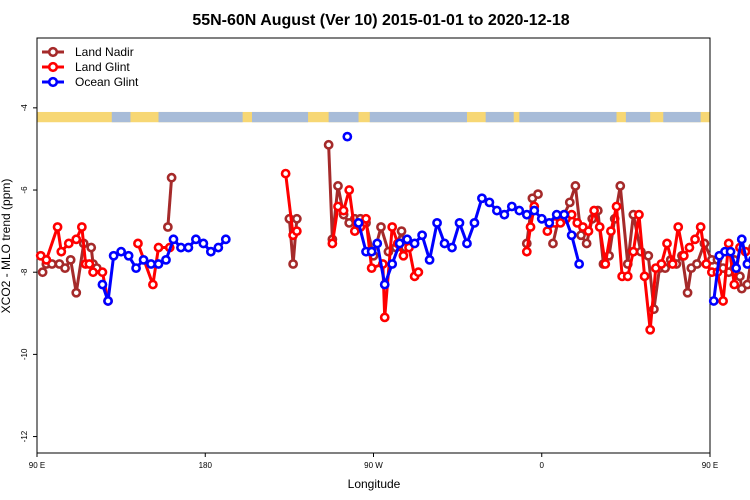  I want to click on land-glint-line, so click(375, 253).